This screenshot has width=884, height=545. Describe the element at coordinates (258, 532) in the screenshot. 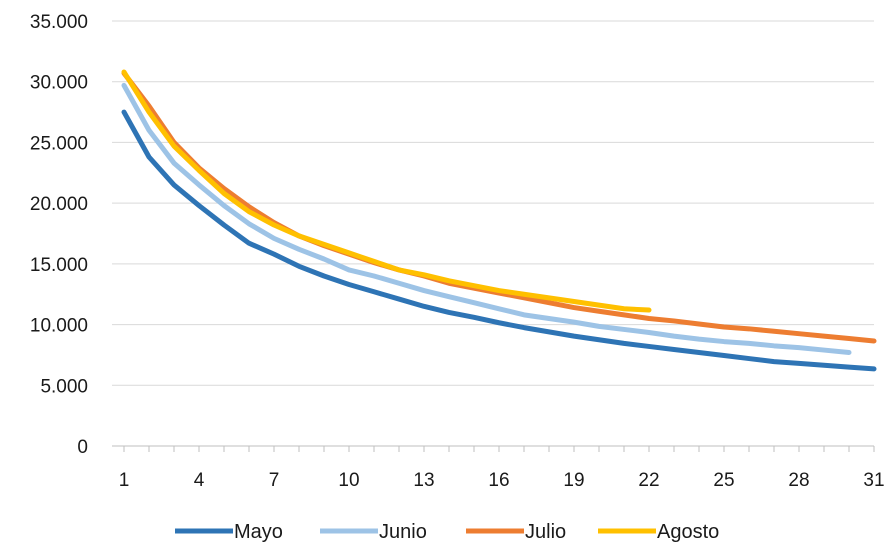

I see `legend-label-mayo: Mayo` at that location.